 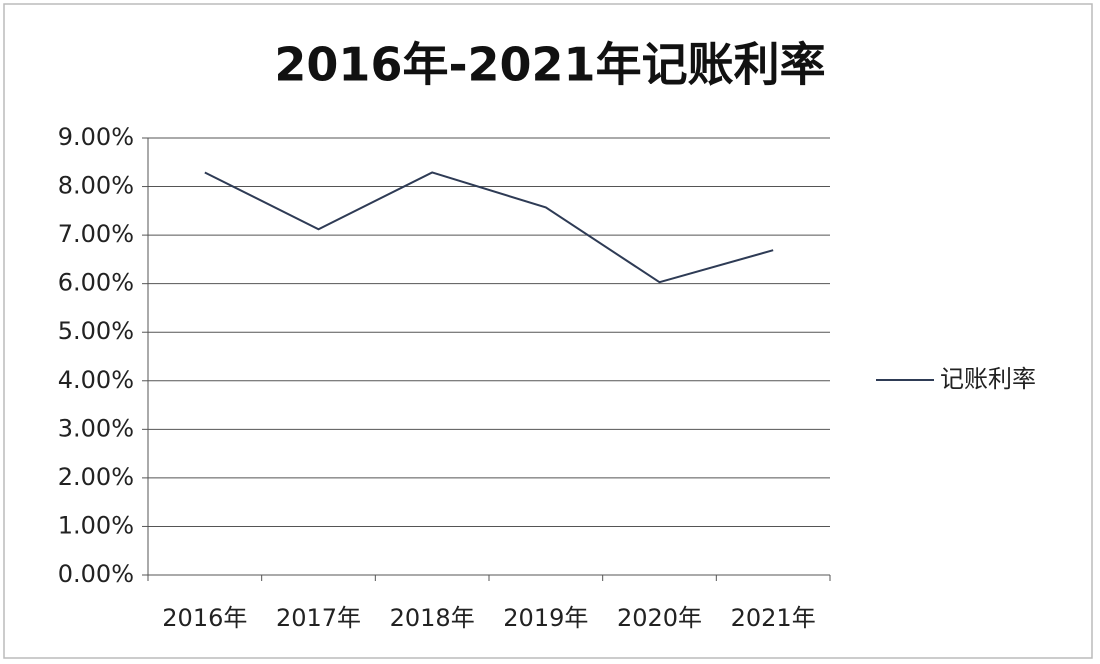 I want to click on y-tick-label: 5.00%, so click(x=96, y=331).